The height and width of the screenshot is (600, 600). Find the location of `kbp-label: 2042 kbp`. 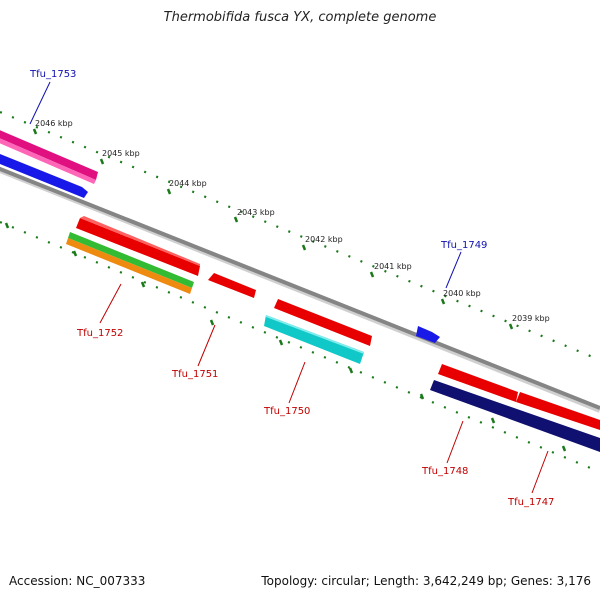

kbp-label: 2042 kbp is located at coordinates (324, 239).